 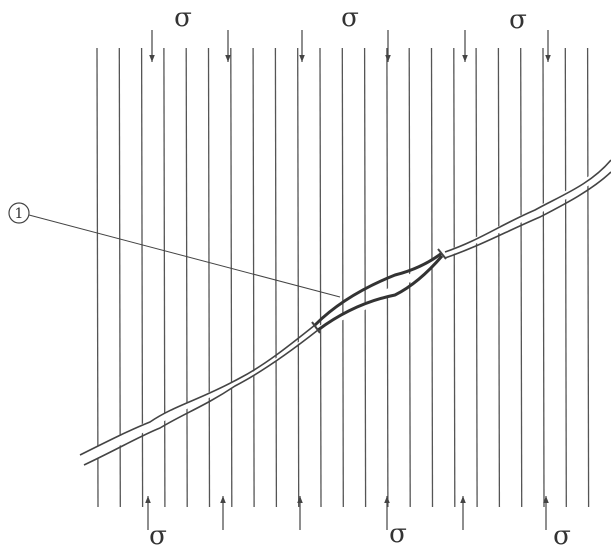 I want to click on callout-circle, so click(x=19, y=213).